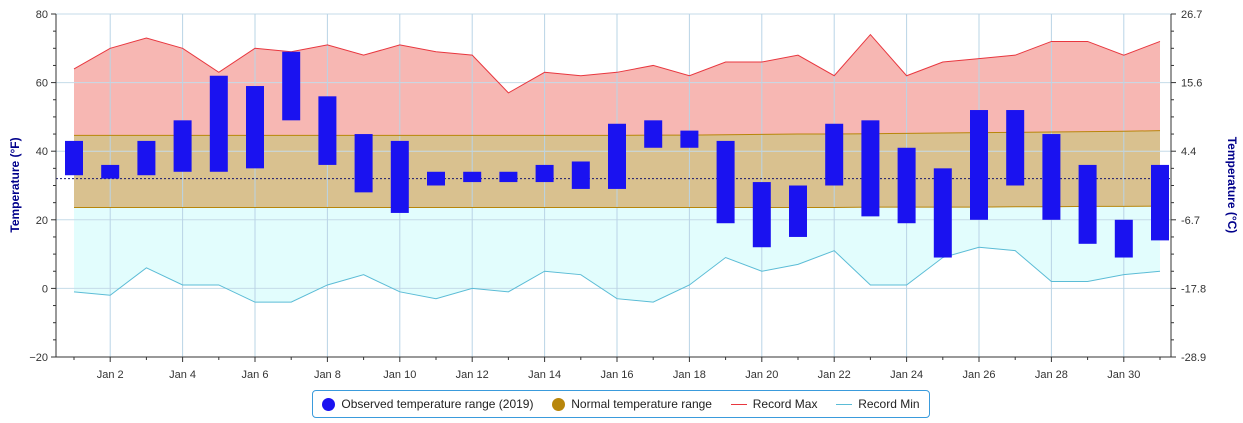 Image resolution: width=1243 pixels, height=423 pixels. I want to click on y-tick-label-left: 80, so click(42, 15).